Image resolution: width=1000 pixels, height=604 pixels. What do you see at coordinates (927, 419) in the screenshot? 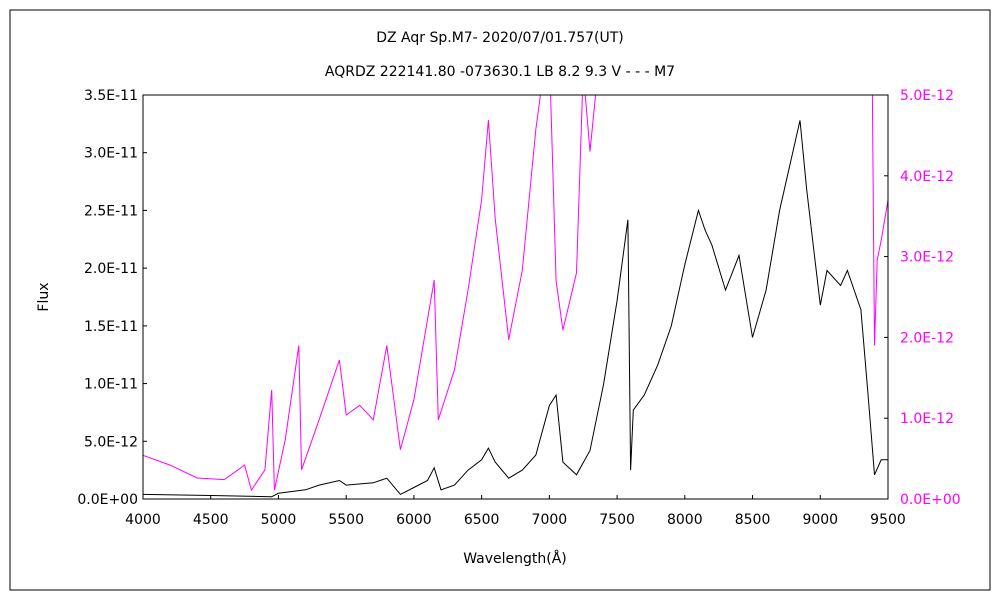
I see `y-tick-label-right: 1.0E-12` at bounding box center [927, 419].